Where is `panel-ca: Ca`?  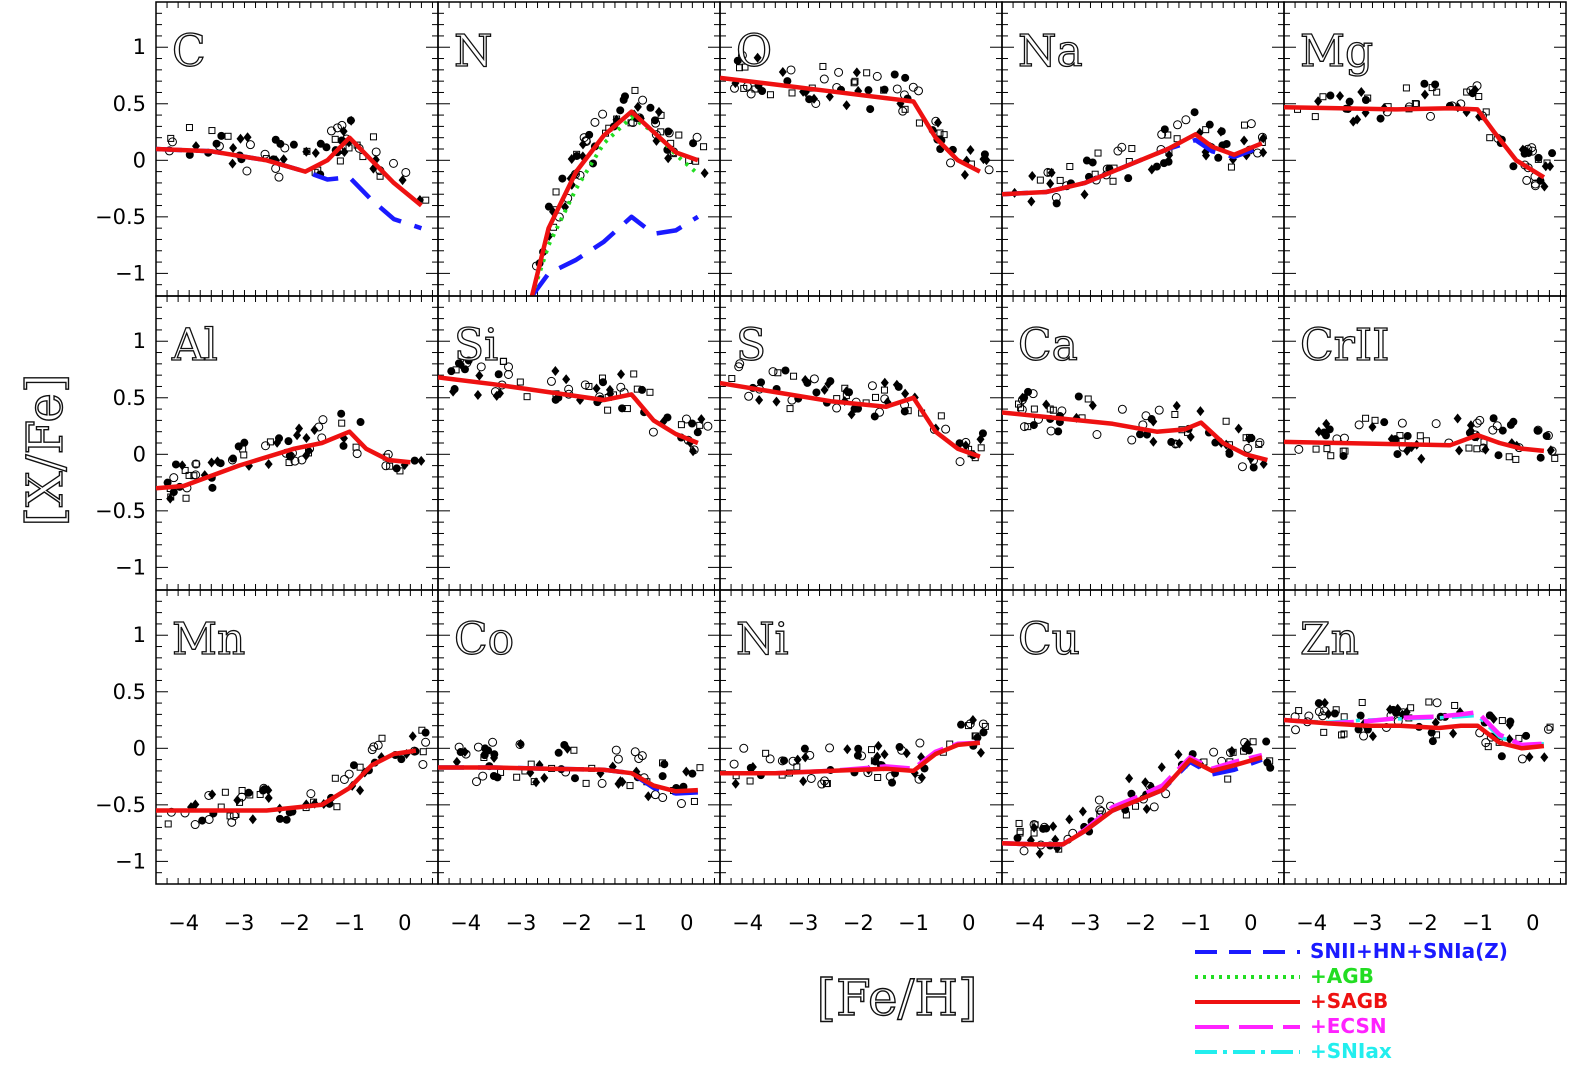 panel-ca: Ca is located at coordinates (1143, 443).